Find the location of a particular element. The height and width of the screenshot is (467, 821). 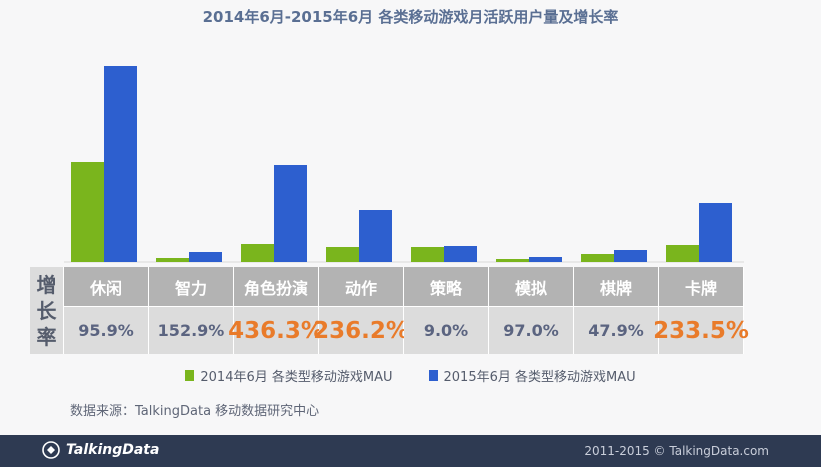

row-header-growth-rate: 增 长 率 is located at coordinates (47, 310).